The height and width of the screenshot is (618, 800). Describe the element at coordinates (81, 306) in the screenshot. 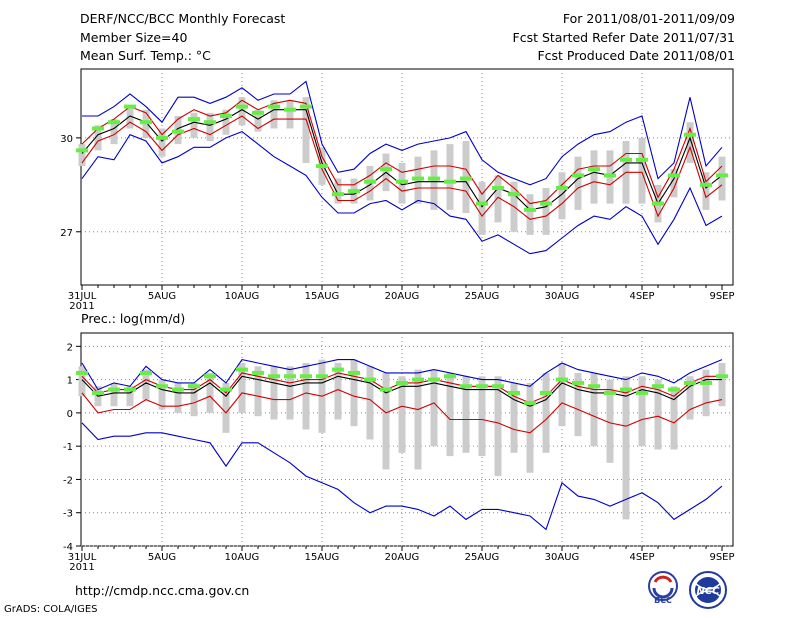

I see `temp-year-label: 2011` at that location.